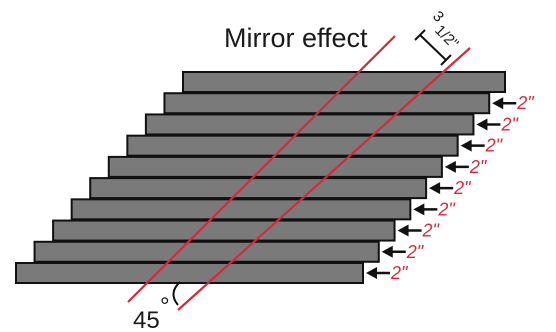  Describe the element at coordinates (165, 306) in the screenshot. I see `angle-unit: °` at that location.